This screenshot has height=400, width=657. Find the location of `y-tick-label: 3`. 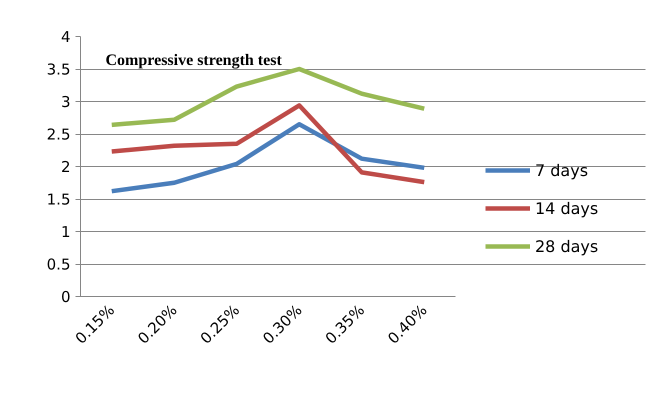

y-tick-label: 3 is located at coordinates (65, 102).